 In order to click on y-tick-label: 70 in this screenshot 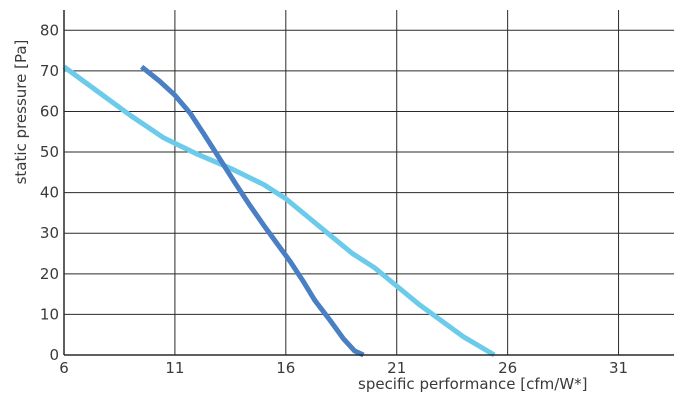, I will do `click(49, 71)`.